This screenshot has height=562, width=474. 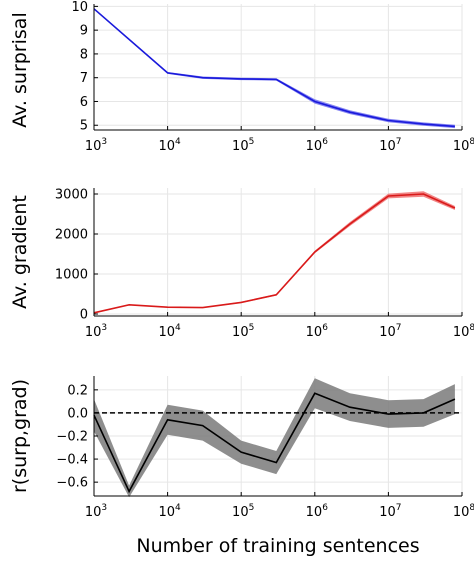 I want to click on x-axis-label: Number of training sentences, so click(x=277, y=546).